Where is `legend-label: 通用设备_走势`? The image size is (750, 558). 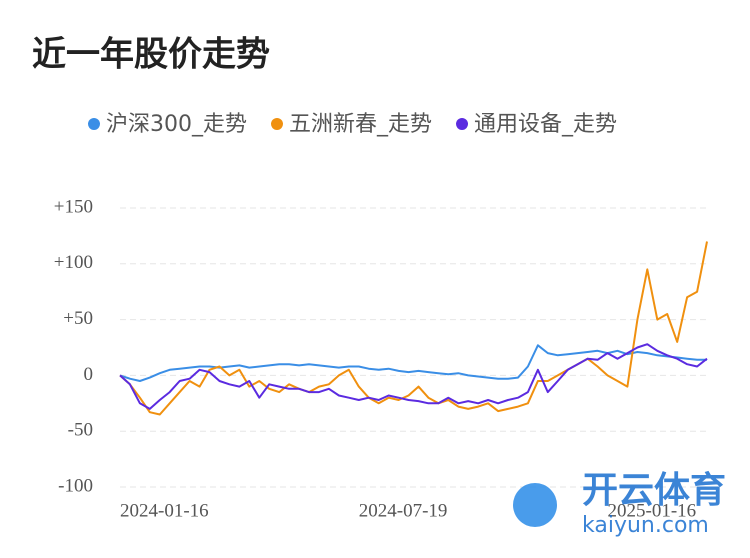 legend-label: 通用设备_走势 is located at coordinates (545, 124).